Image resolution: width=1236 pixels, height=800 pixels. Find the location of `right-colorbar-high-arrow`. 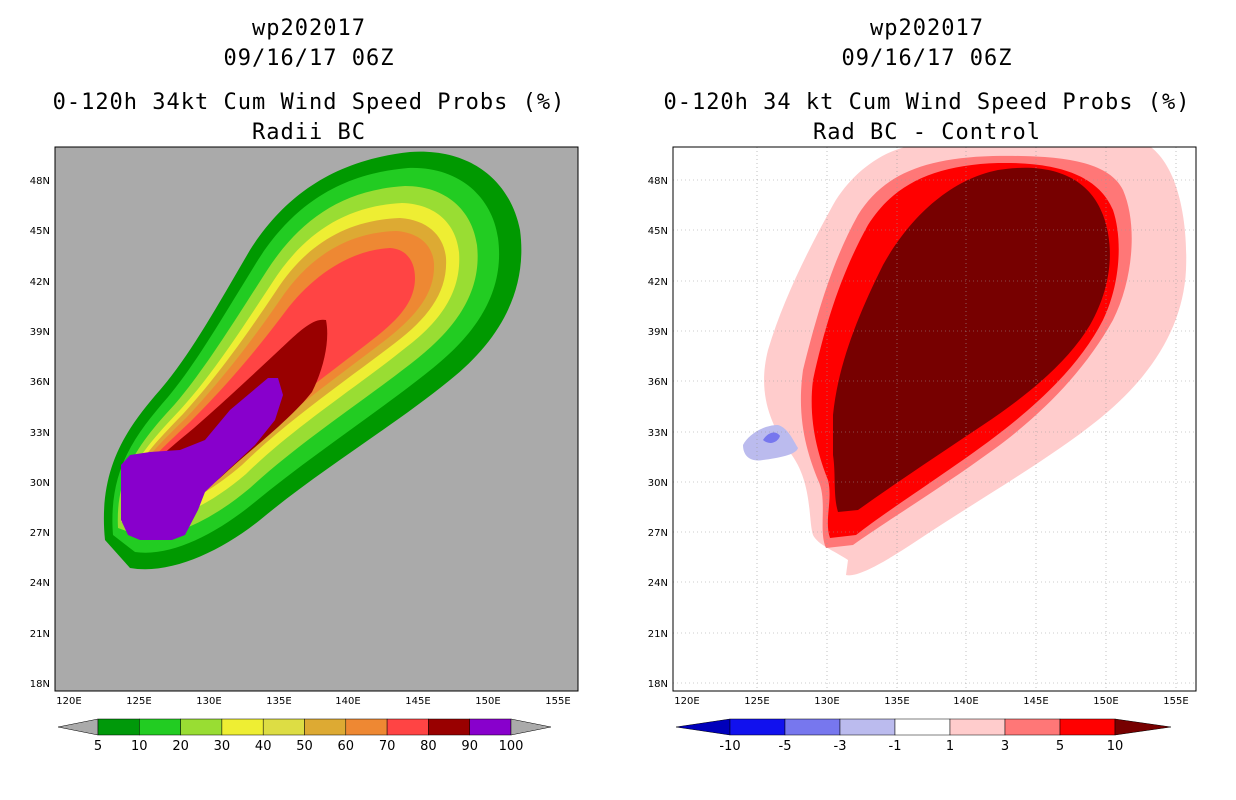

right-colorbar-high-arrow is located at coordinates (1143, 727).